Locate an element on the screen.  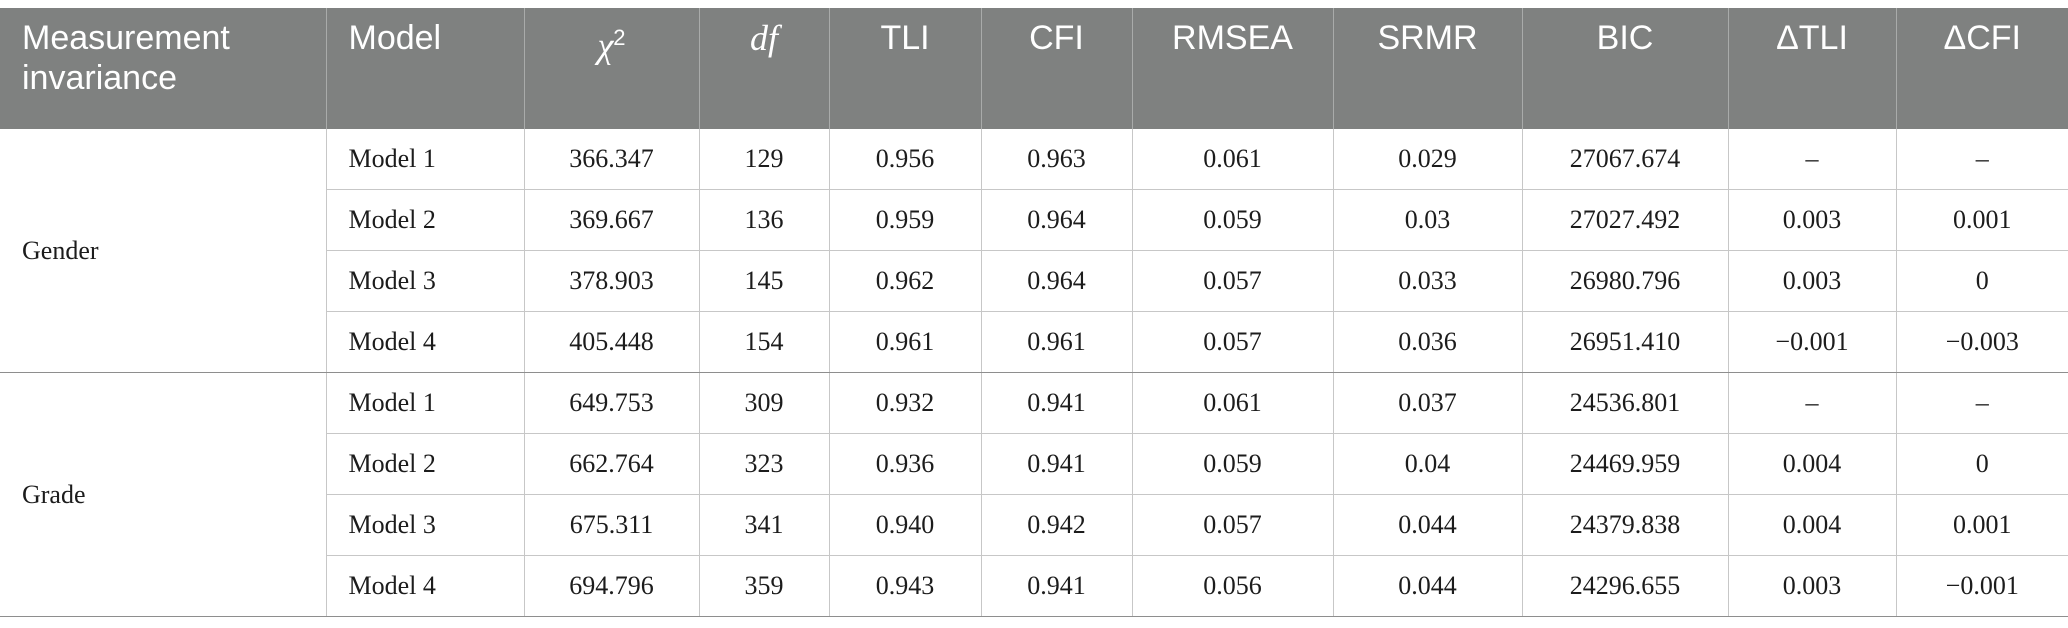
value-cell: 366.347 is located at coordinates (611, 159).